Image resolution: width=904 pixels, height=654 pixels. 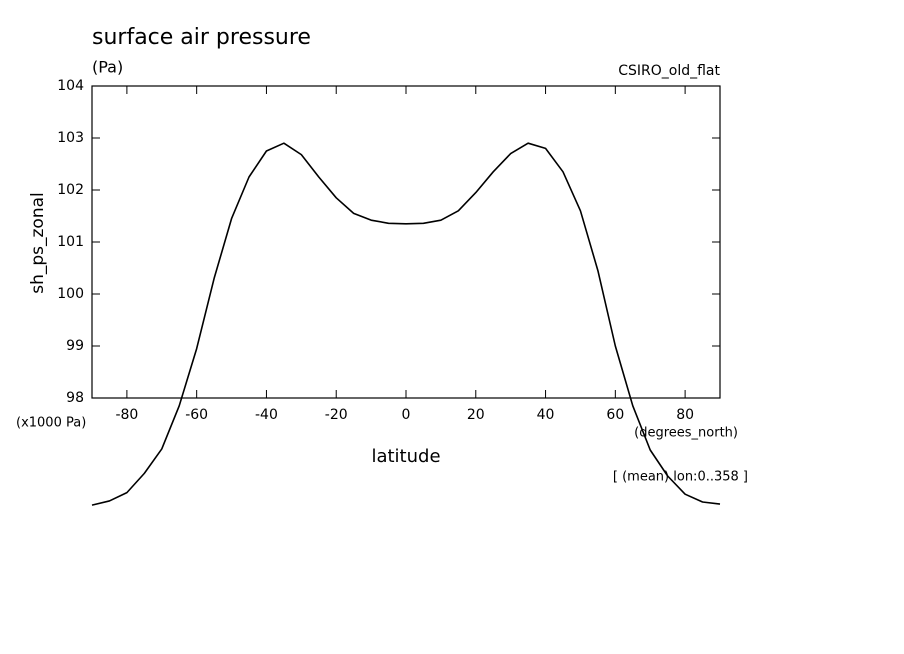 I want to click on y-tick-label: 103, so click(x=70, y=138).